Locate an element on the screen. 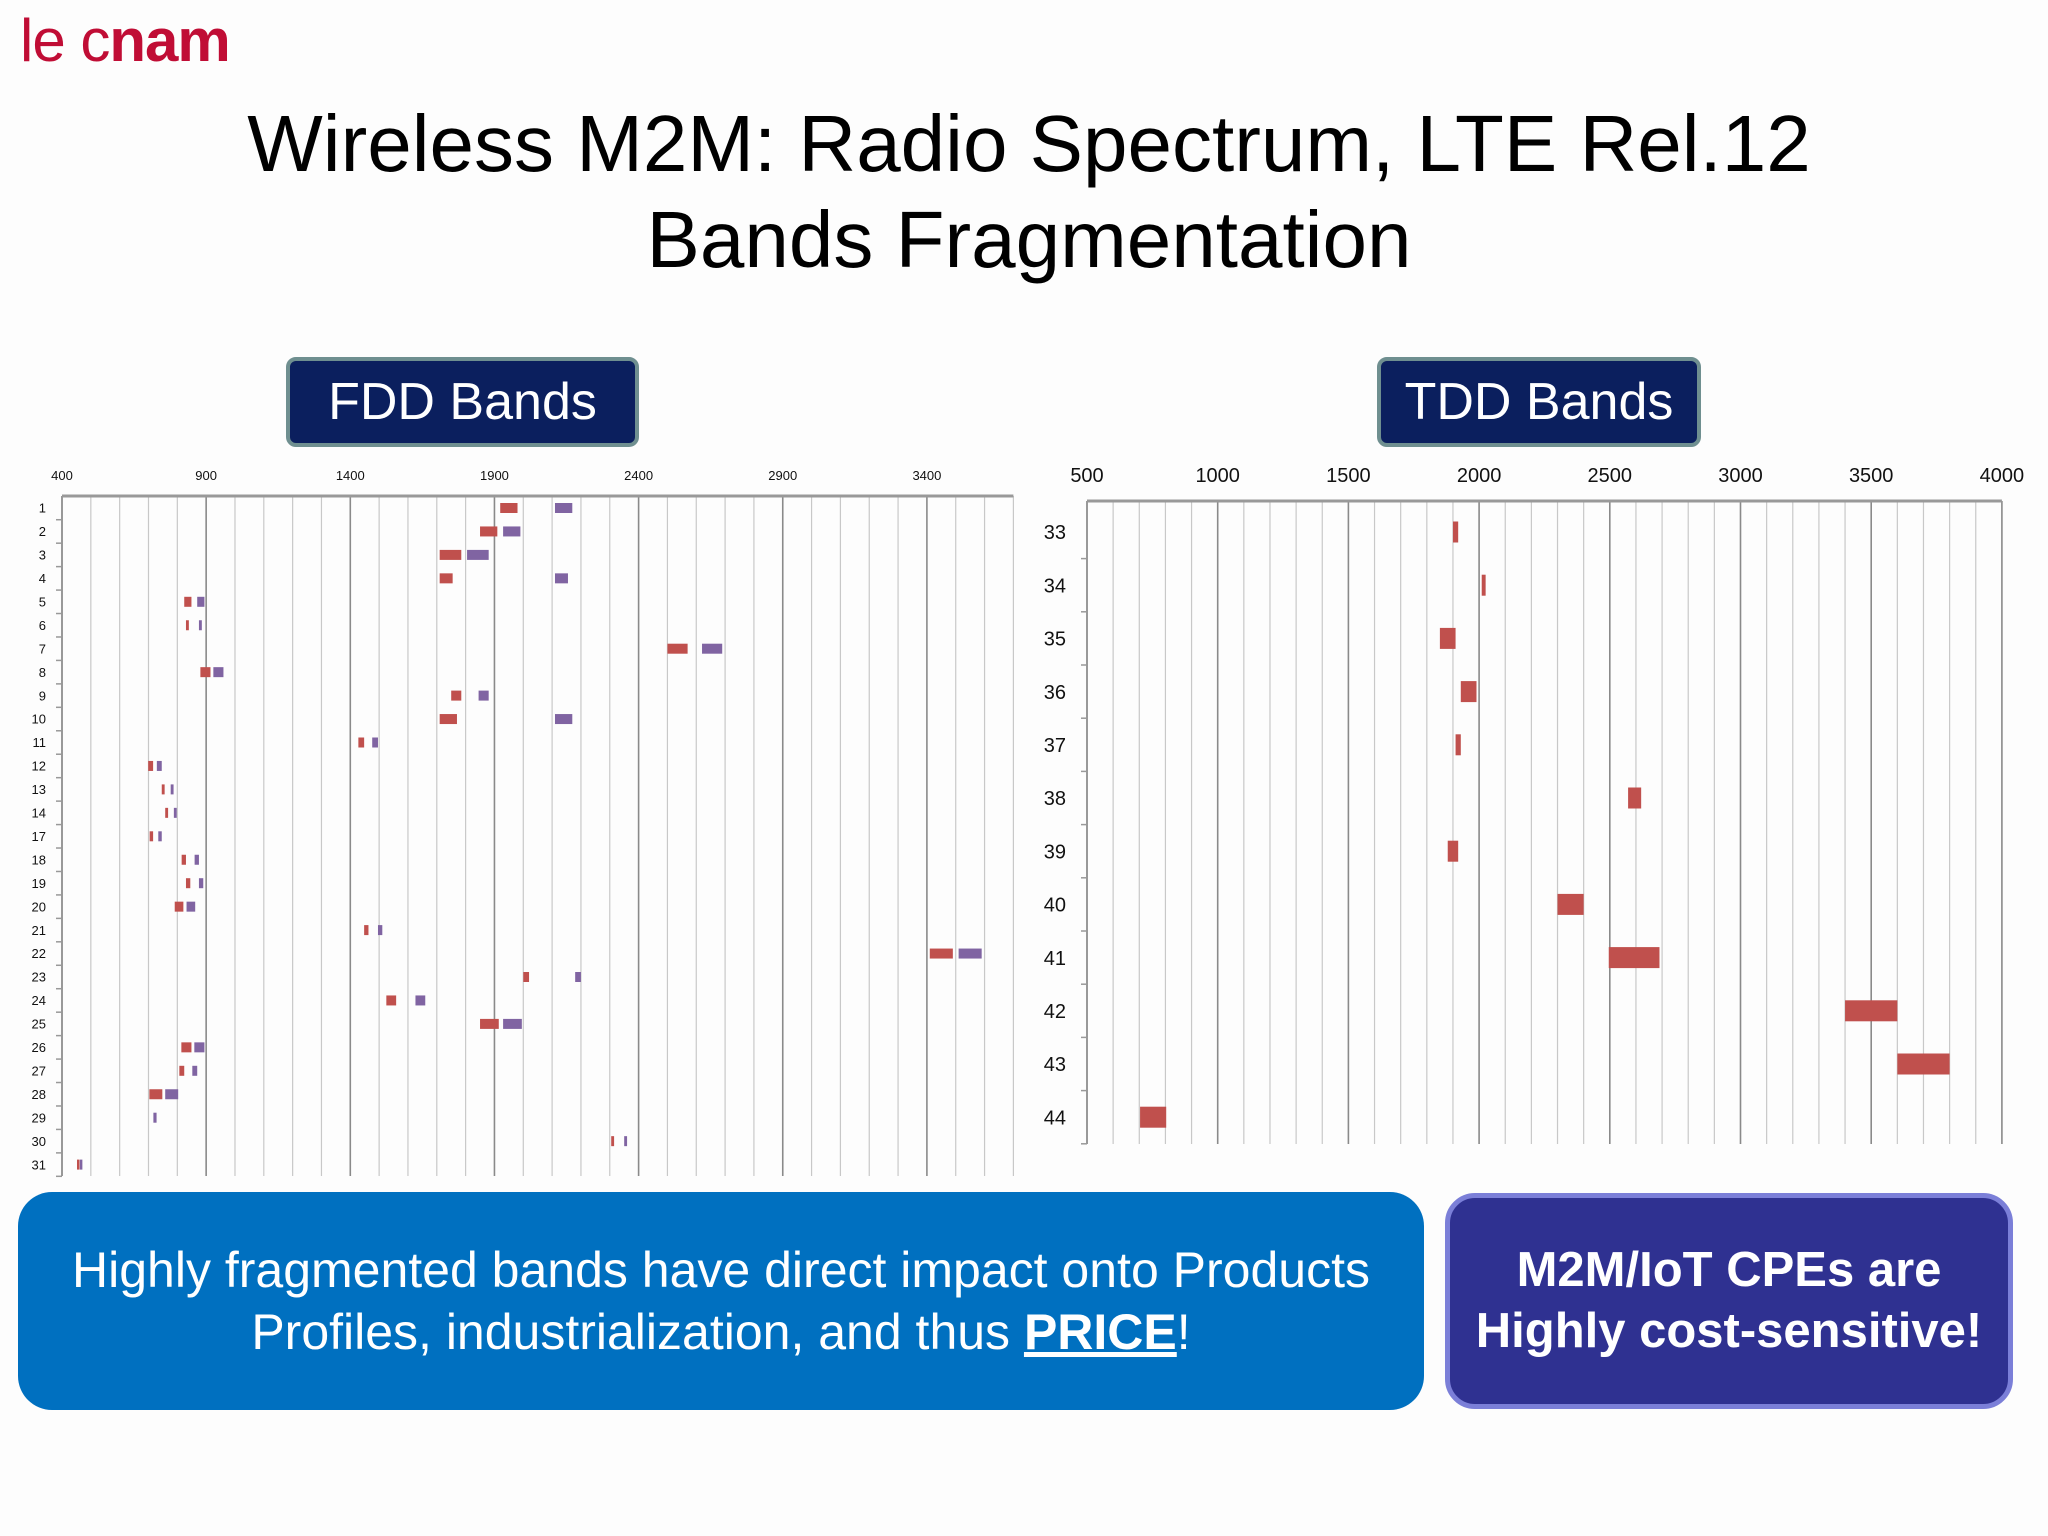 The width and height of the screenshot is (2048, 1536). fdd-chart-band-label: 5 is located at coordinates (42, 601).